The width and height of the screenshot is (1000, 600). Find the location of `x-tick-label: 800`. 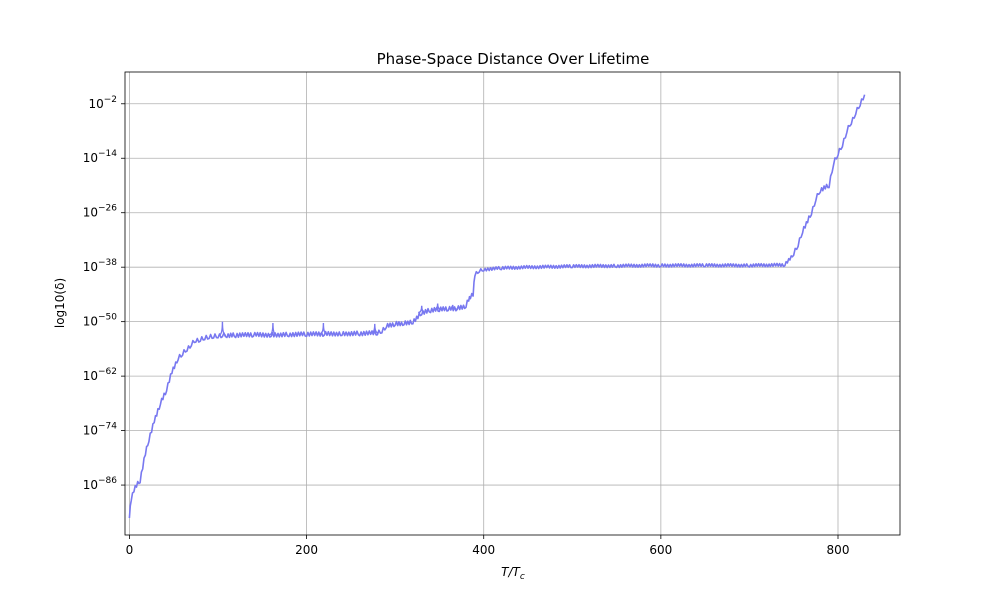

x-tick-label: 800 is located at coordinates (838, 550).